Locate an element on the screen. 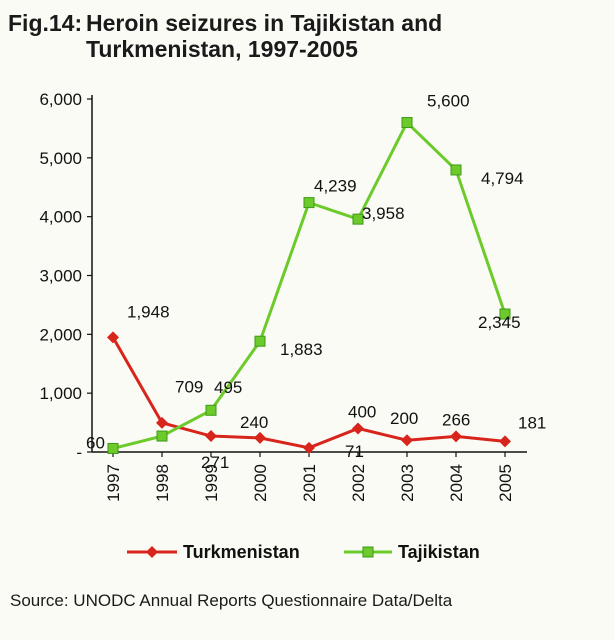 This screenshot has width=614, height=640. turkmenistan-data-label: 71 is located at coordinates (354, 451).